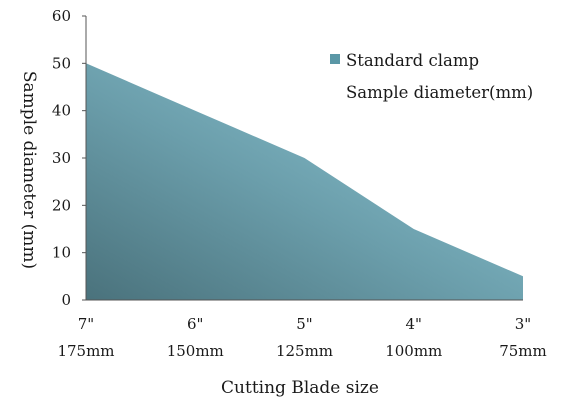 This screenshot has width=571, height=408. What do you see at coordinates (61, 16) in the screenshot?
I see `y-tick-label: 60` at bounding box center [61, 16].